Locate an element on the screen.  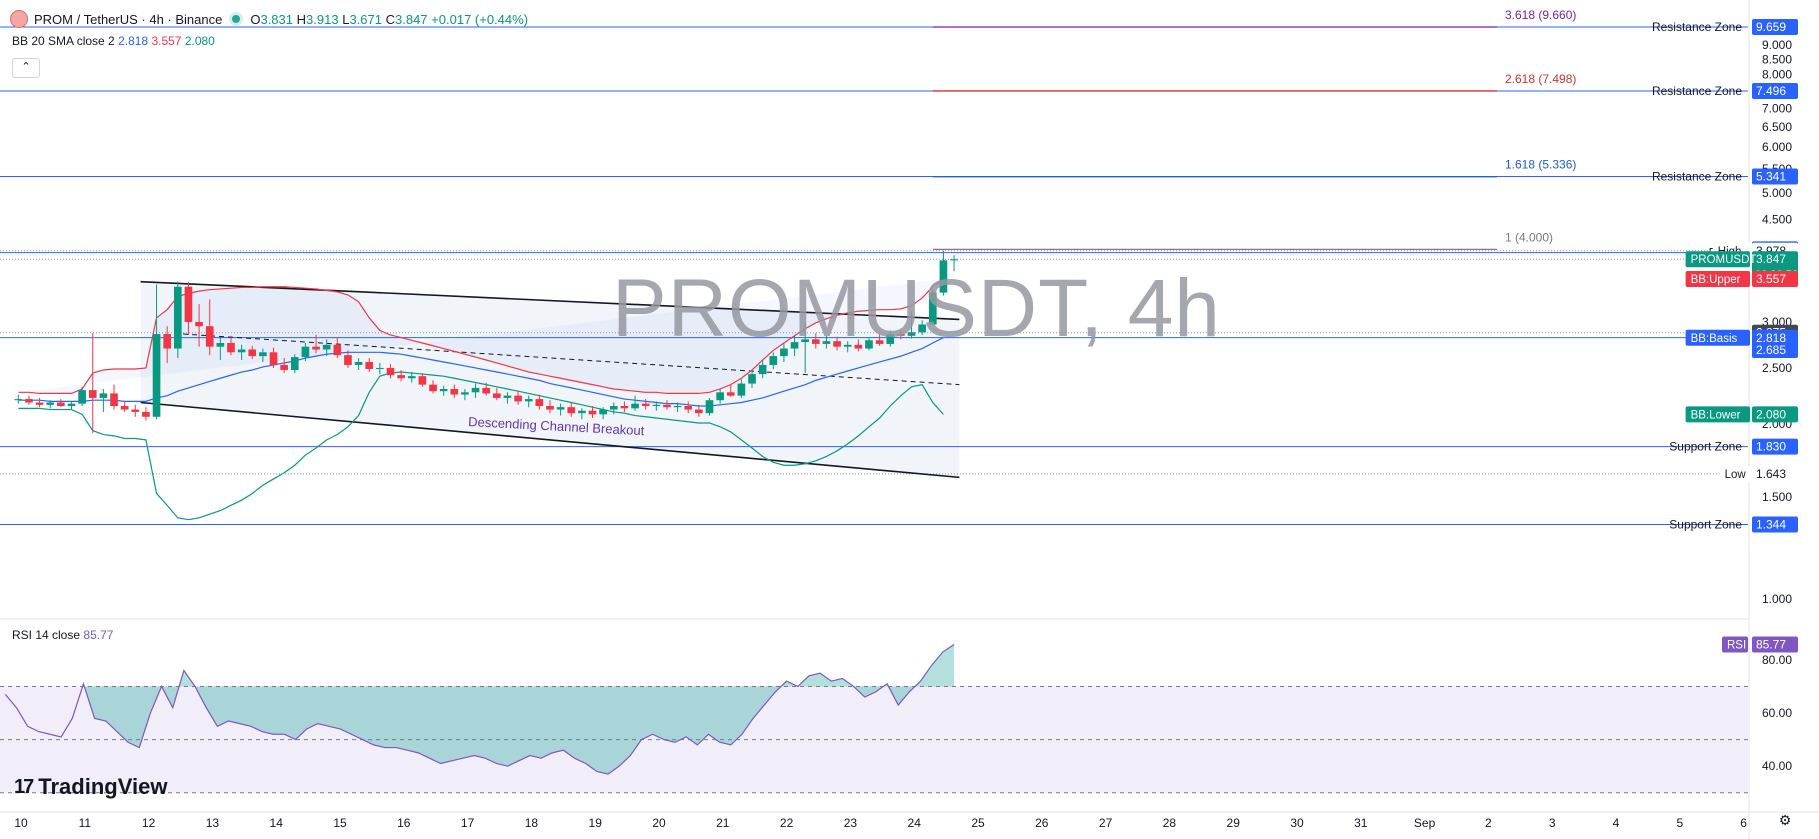
zone-label: Resistance Zone is located at coordinates (1697, 176).